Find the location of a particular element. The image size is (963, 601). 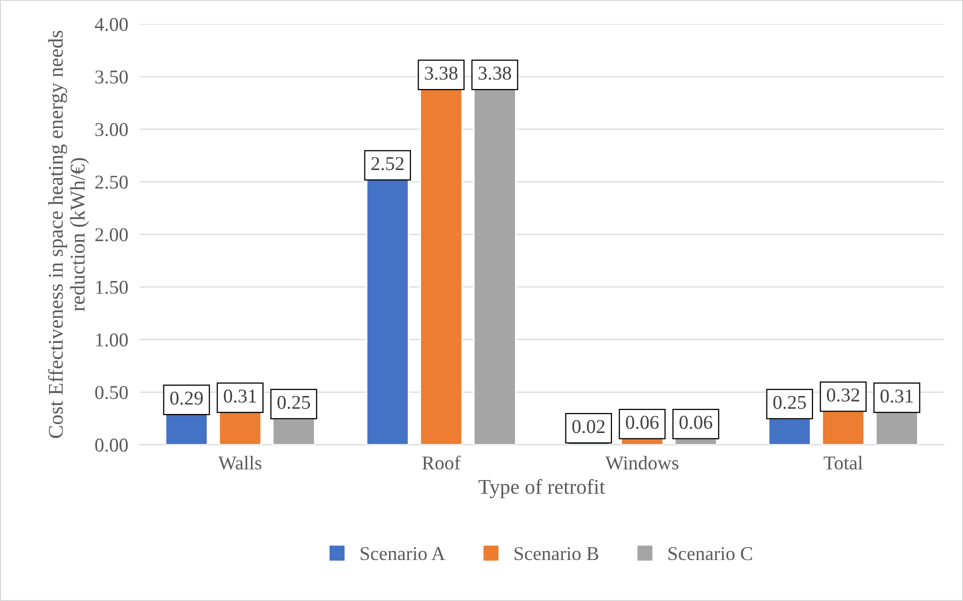

x-tick-label: Total is located at coordinates (843, 463).